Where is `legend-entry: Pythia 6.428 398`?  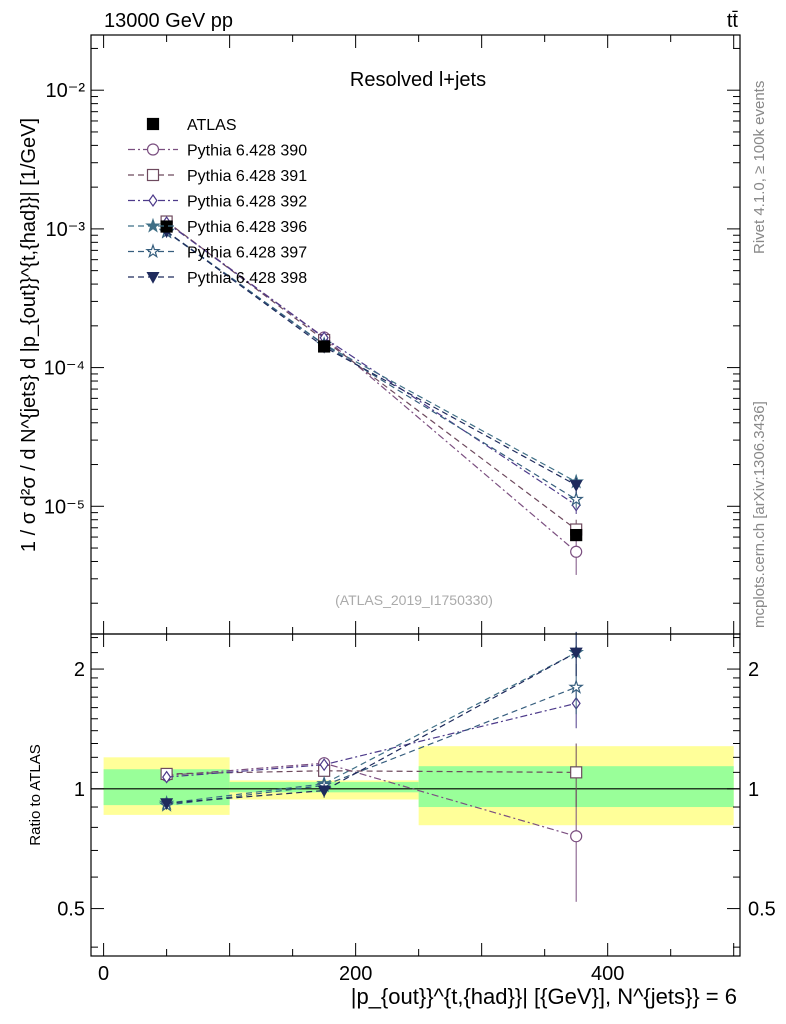
legend-entry: Pythia 6.428 398 is located at coordinates (217, 278).